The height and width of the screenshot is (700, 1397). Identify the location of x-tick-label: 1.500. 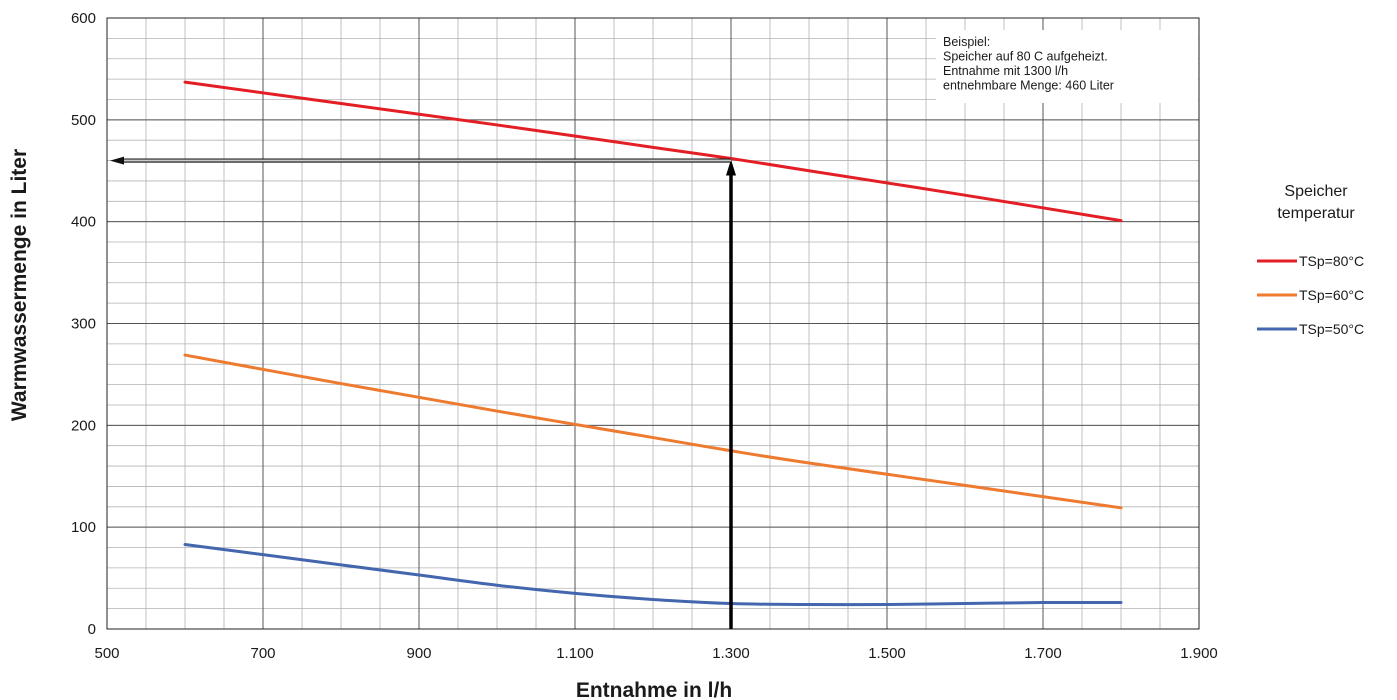
(887, 653).